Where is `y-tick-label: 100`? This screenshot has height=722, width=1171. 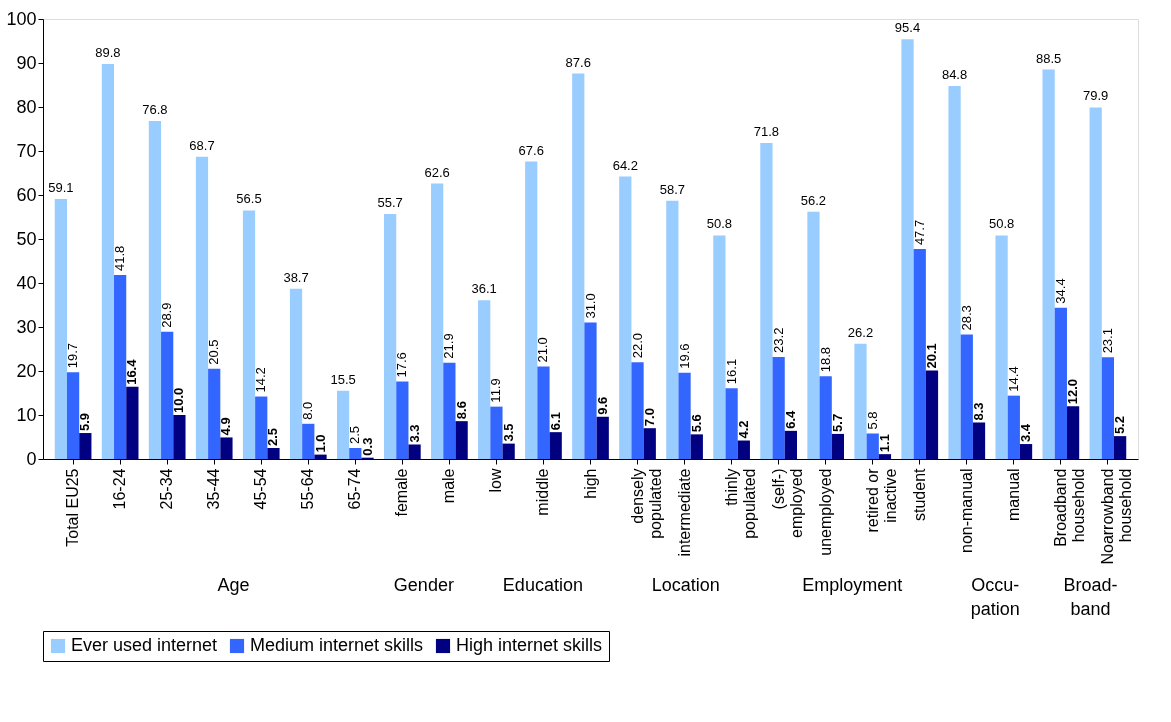
y-tick-label: 100 is located at coordinates (21, 18).